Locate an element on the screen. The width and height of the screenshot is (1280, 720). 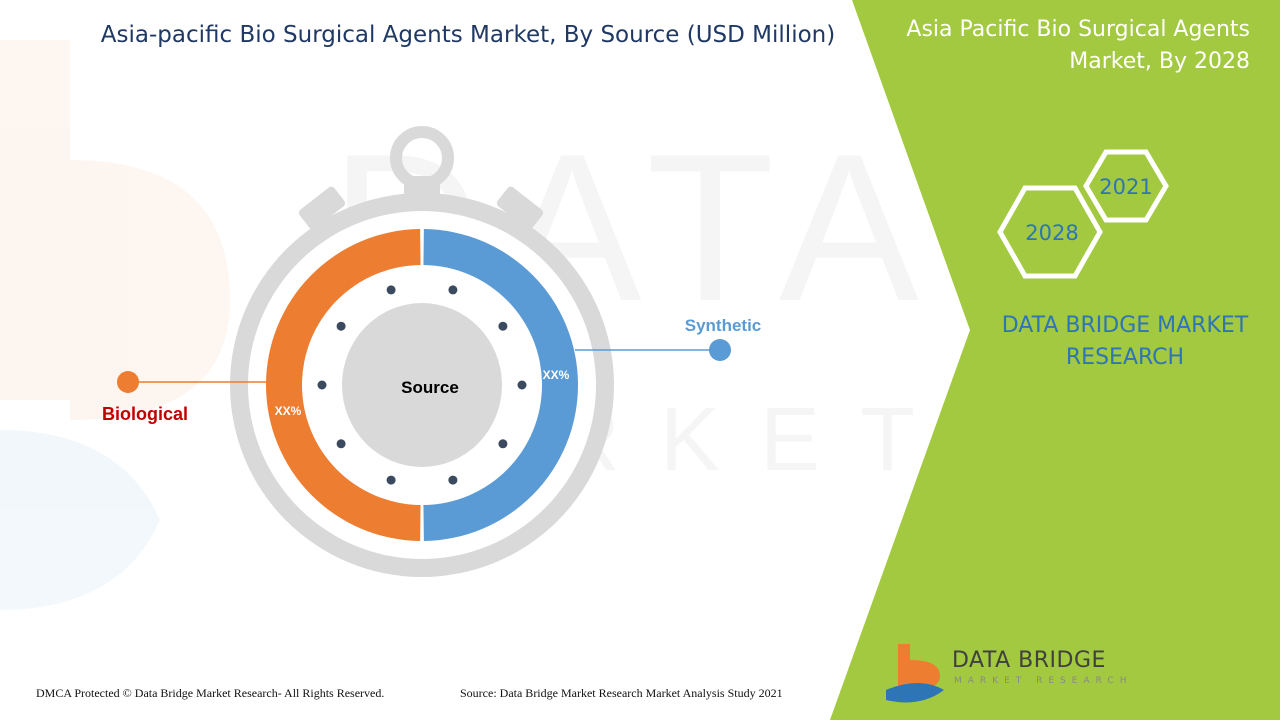
hexagon-2028 is located at coordinates (1050, 232).